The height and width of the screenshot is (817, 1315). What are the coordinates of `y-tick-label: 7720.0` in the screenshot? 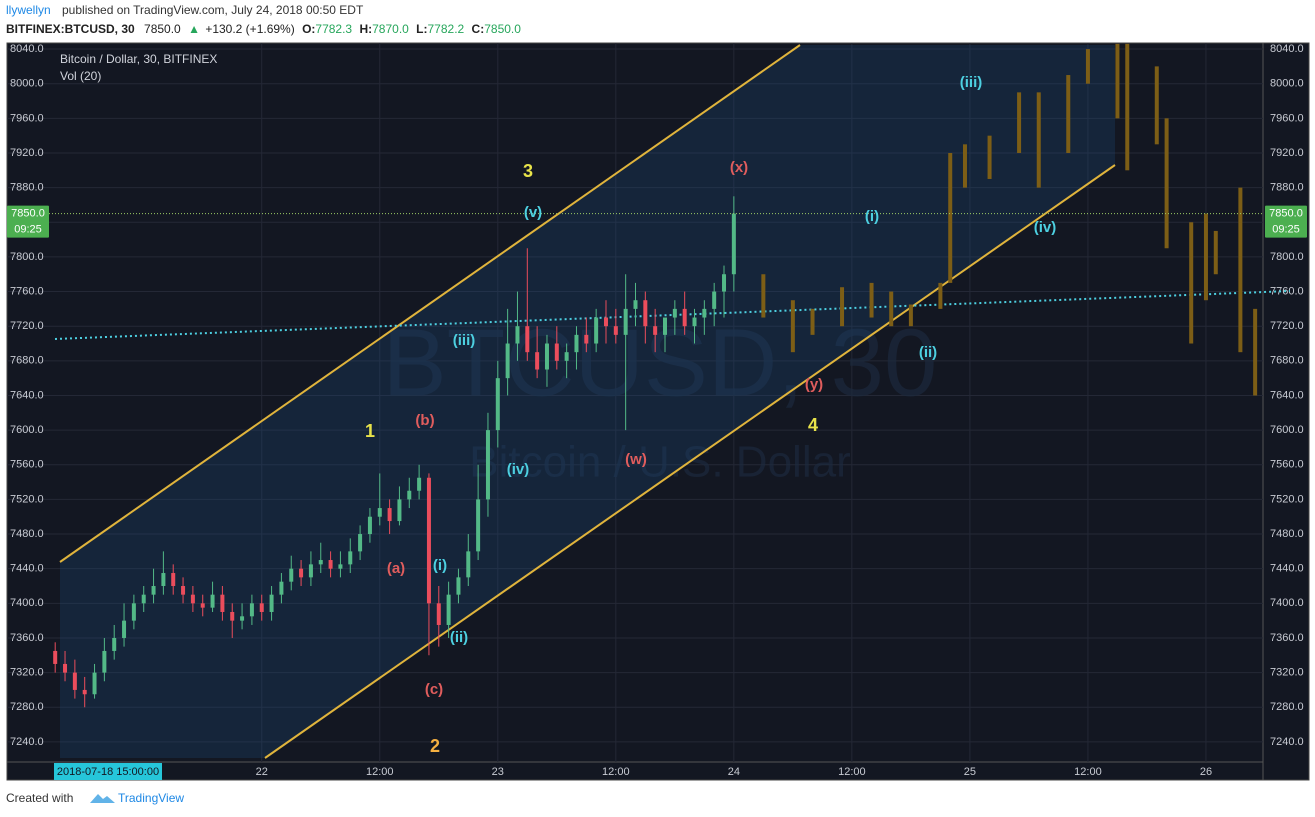 It's located at (1287, 326).